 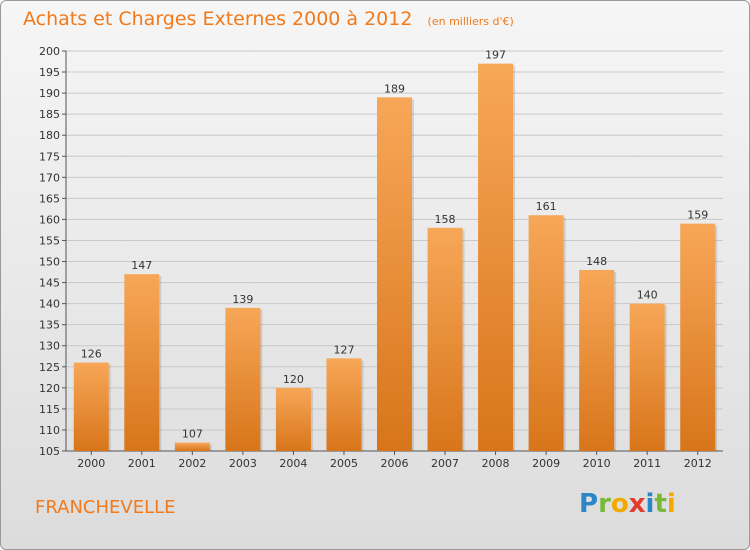 What do you see at coordinates (242, 299) in the screenshot?
I see `data-label: 139` at bounding box center [242, 299].